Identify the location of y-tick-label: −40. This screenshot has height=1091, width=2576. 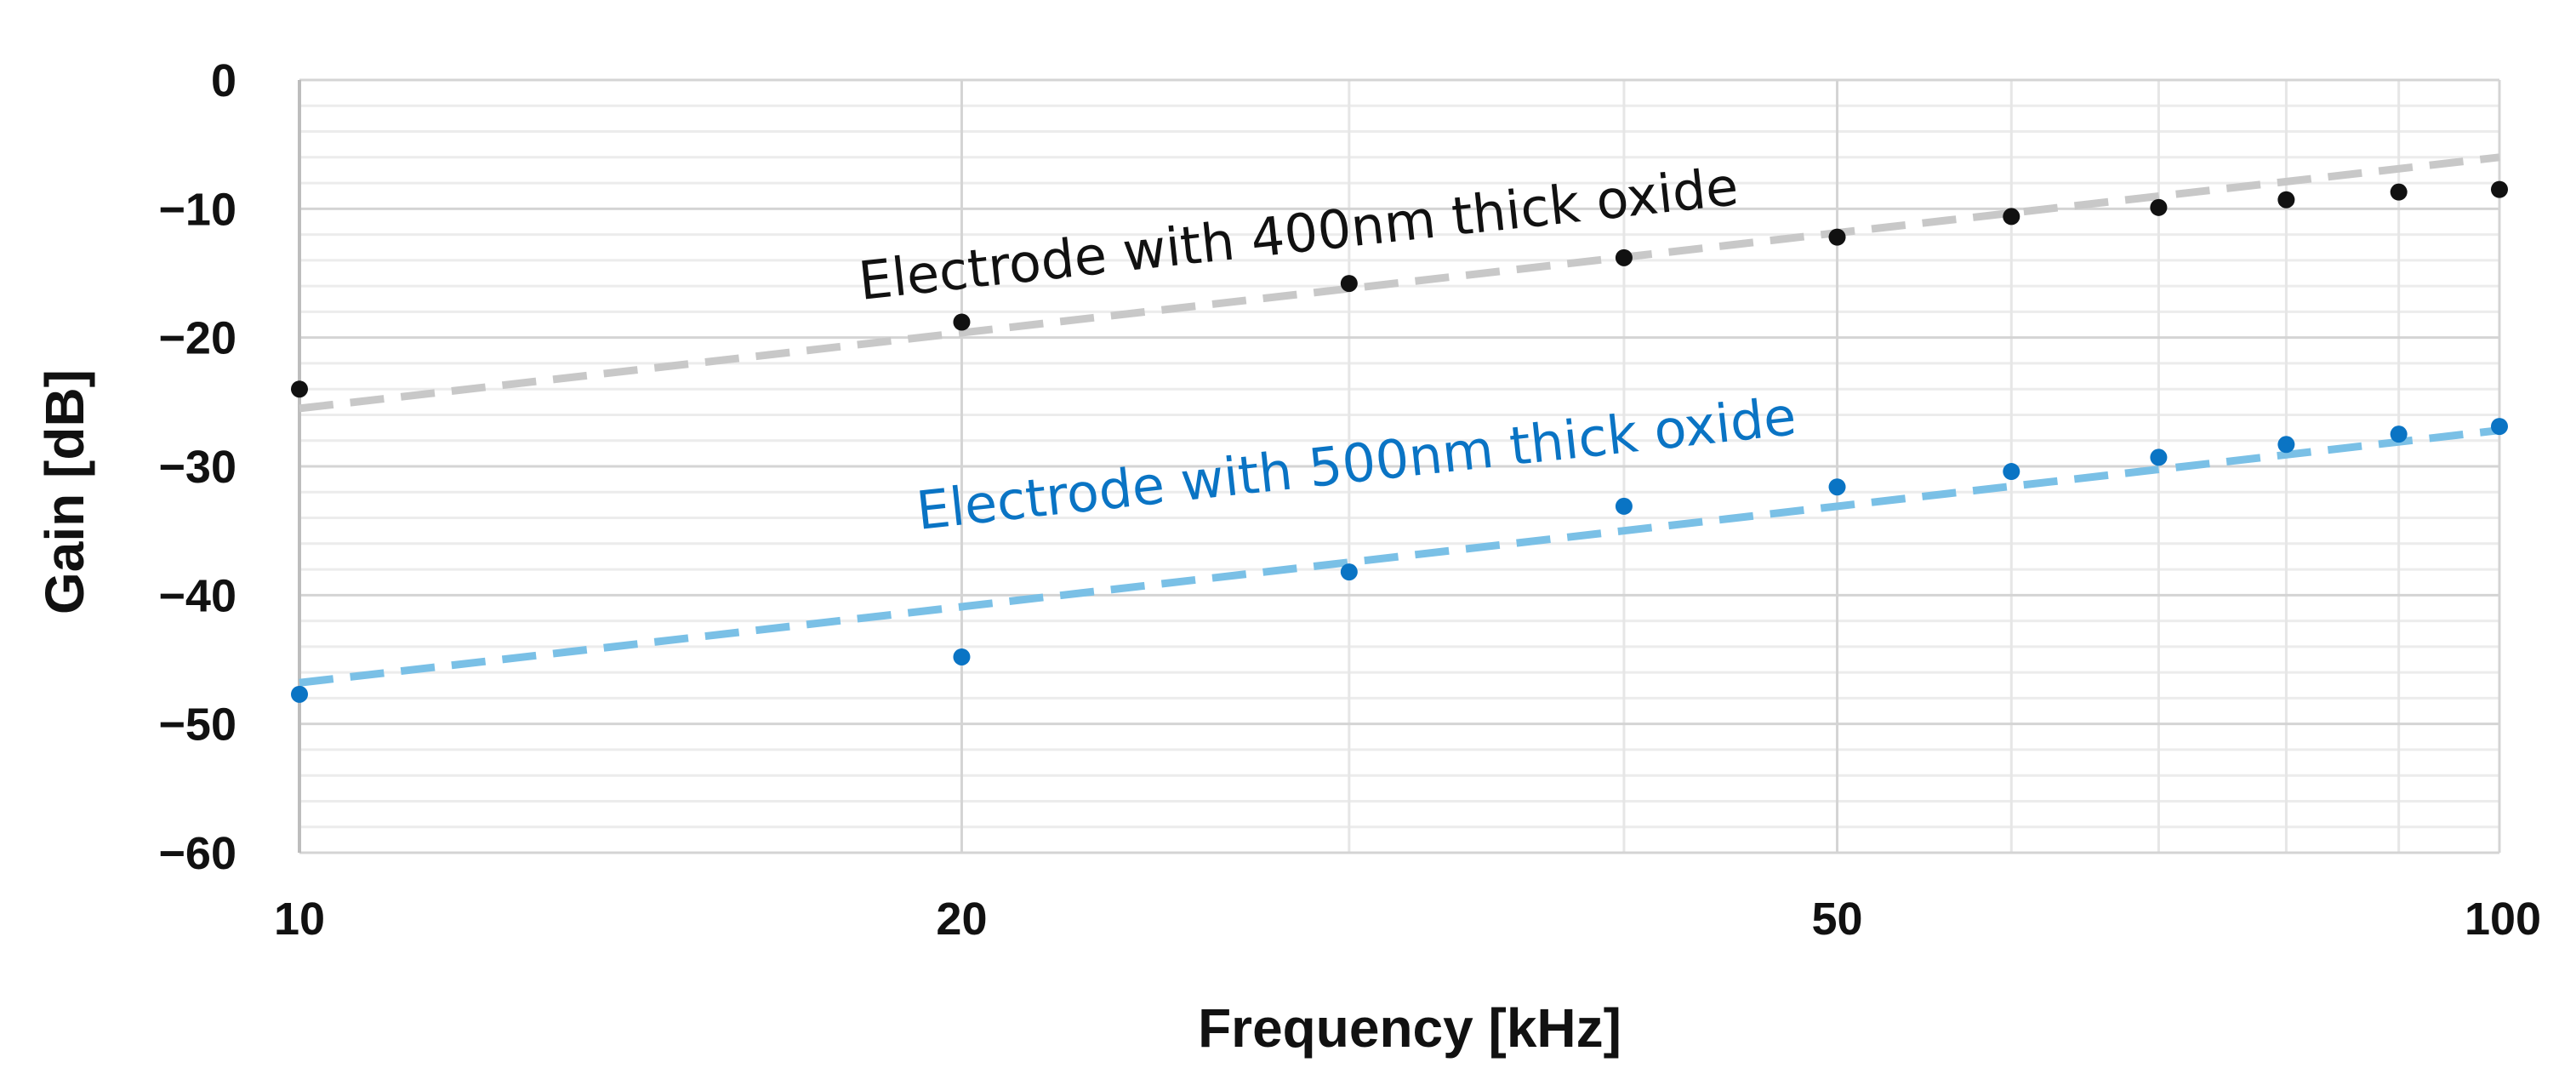
(197, 595).